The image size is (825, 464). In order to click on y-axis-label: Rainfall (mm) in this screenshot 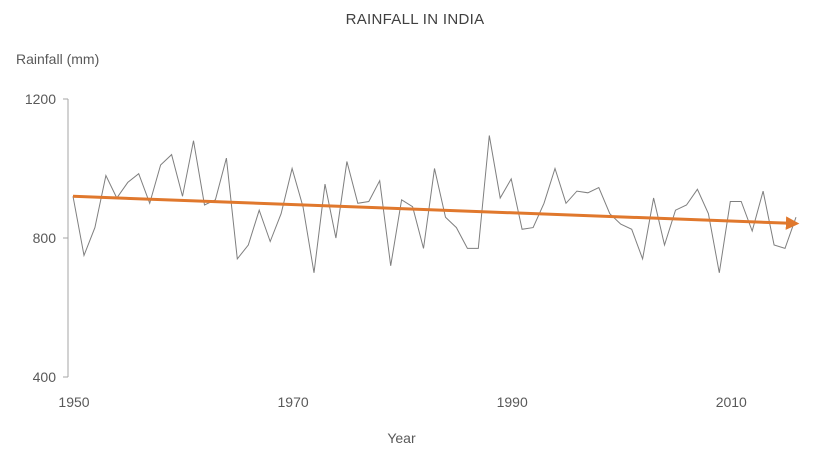, I will do `click(58, 59)`.